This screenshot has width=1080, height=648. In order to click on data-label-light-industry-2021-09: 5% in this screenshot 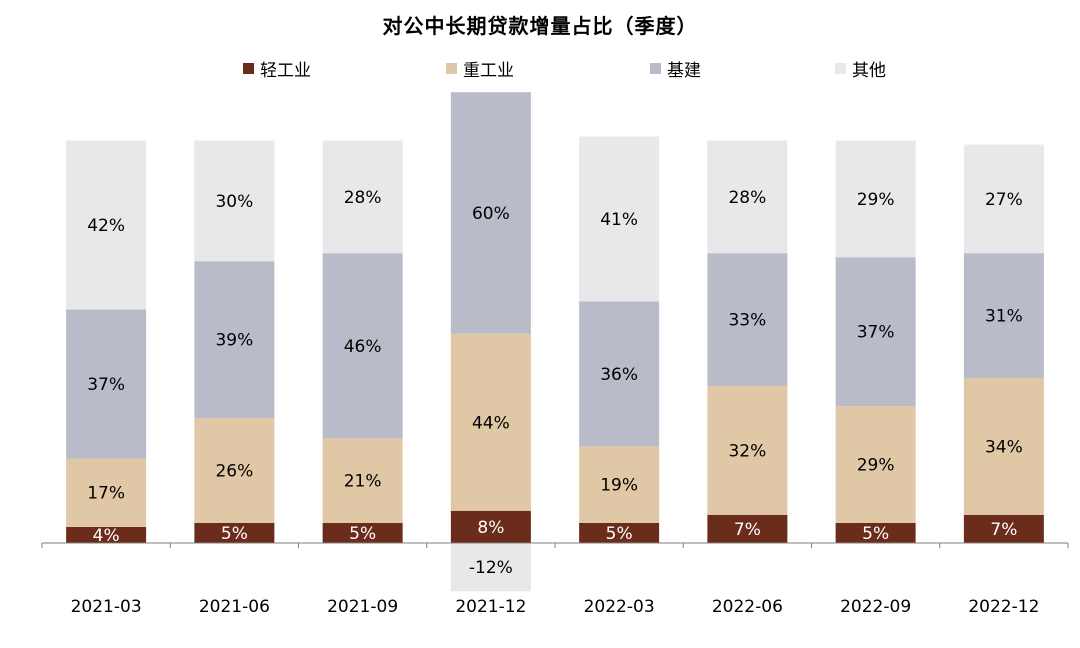, I will do `click(362, 534)`.